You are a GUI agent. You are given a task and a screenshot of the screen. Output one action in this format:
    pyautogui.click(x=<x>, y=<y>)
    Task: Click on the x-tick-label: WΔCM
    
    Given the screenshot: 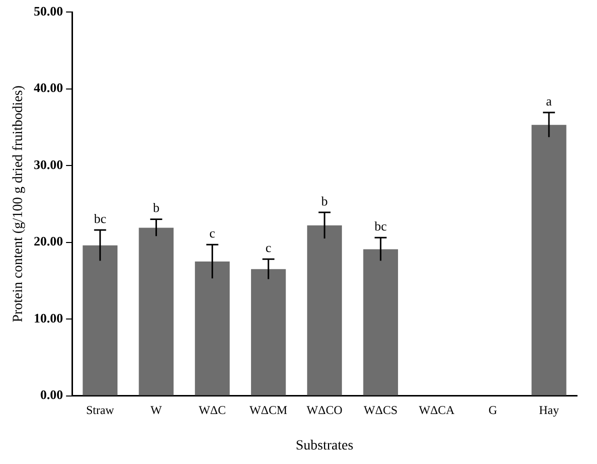 What is the action you would take?
    pyautogui.click(x=269, y=410)
    